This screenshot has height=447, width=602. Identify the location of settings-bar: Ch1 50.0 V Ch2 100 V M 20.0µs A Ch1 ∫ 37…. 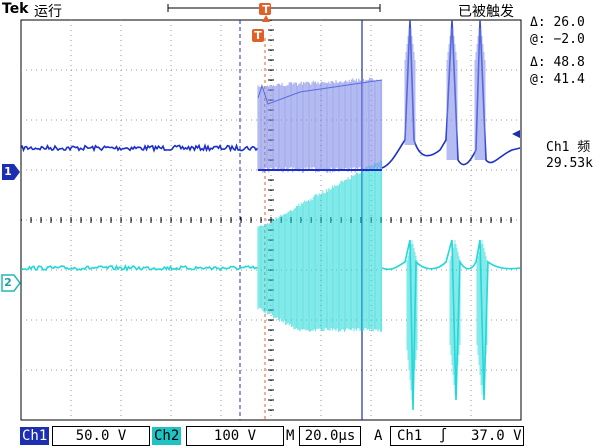
(301, 436).